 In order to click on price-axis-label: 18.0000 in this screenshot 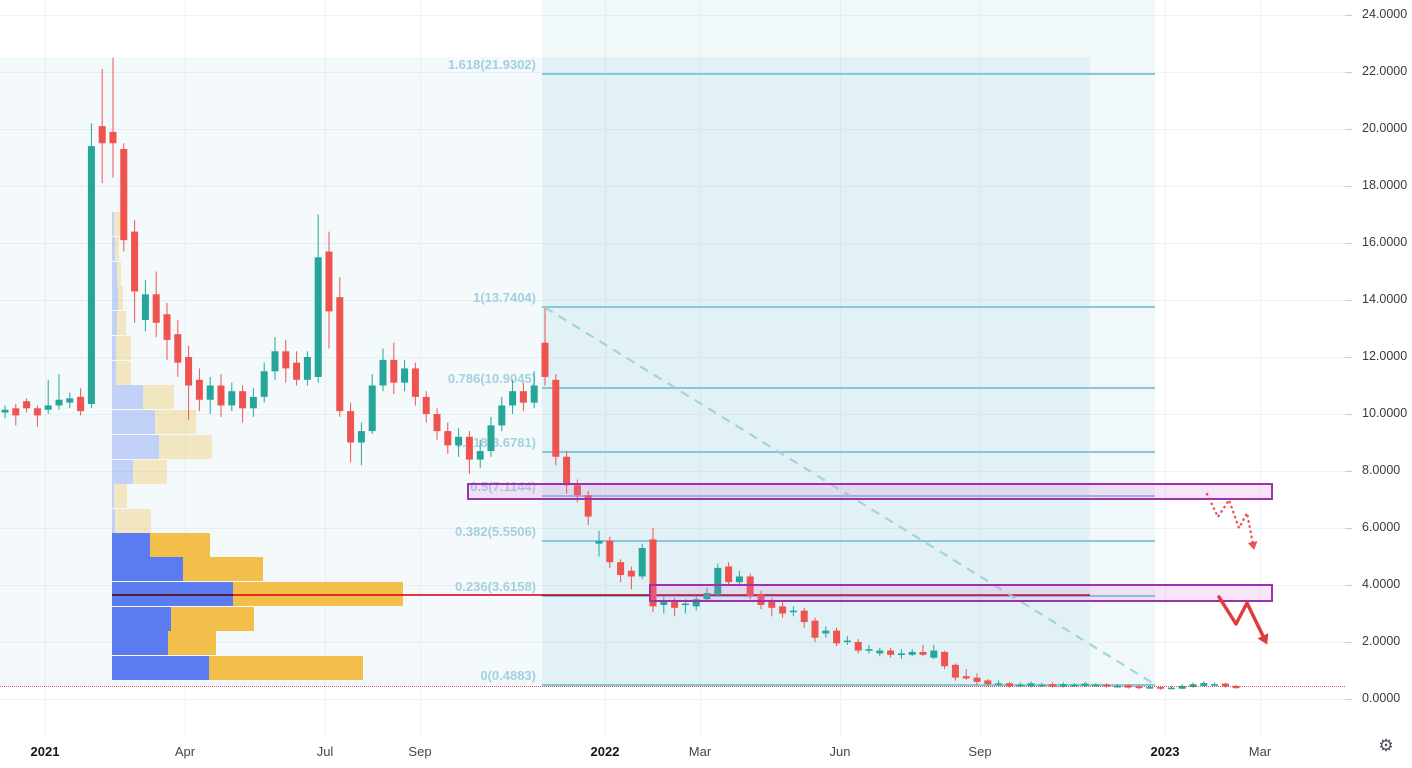, I will do `click(1385, 185)`.